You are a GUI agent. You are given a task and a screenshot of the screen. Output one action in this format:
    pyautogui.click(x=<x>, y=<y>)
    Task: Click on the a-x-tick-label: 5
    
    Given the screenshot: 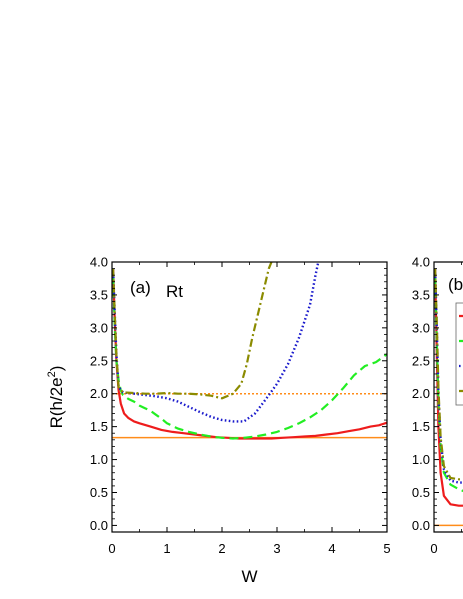 What is the action you would take?
    pyautogui.click(x=386, y=548)
    